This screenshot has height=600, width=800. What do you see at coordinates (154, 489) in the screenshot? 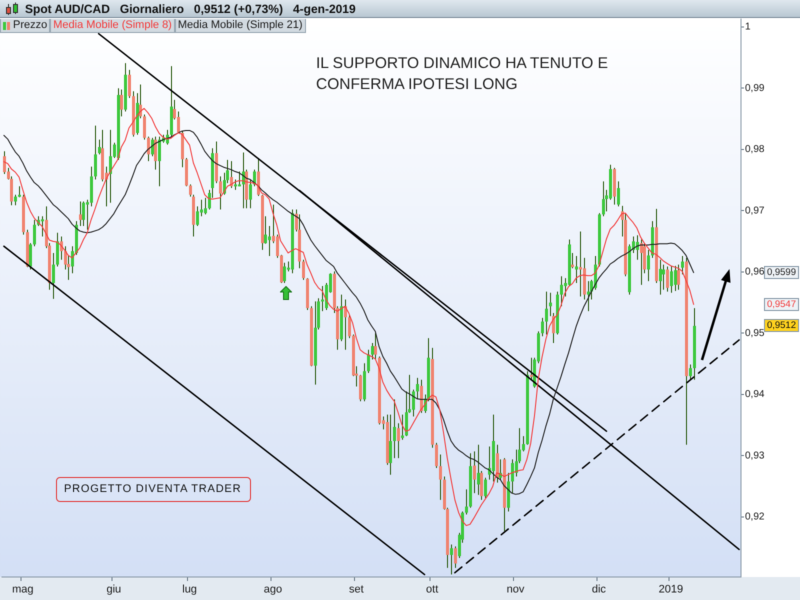
I see `annotation: PROGETTO DIVENTA TRADER` at bounding box center [154, 489].